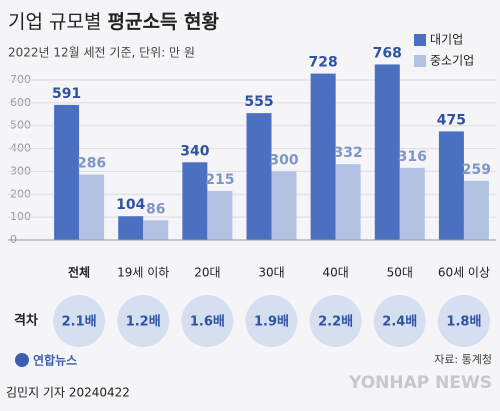 Image resolution: width=500 pixels, height=411 pixels. What do you see at coordinates (463, 359) in the screenshot?
I see `source: 자료: 통계청` at bounding box center [463, 359].